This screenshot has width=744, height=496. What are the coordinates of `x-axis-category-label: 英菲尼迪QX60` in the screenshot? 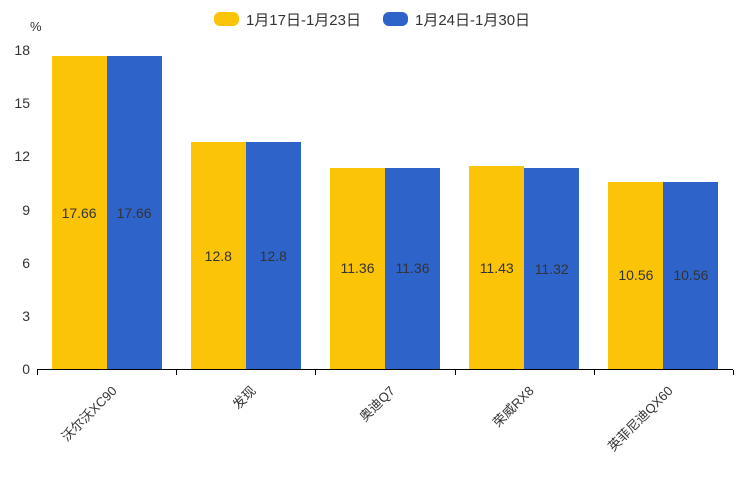 It's located at (641, 419).